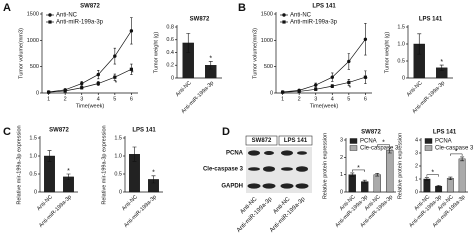 The height and width of the screenshot is (251, 474). Describe the element at coordinates (170, 66) in the screenshot. I see `y-tick-label: 0.2` at that location.